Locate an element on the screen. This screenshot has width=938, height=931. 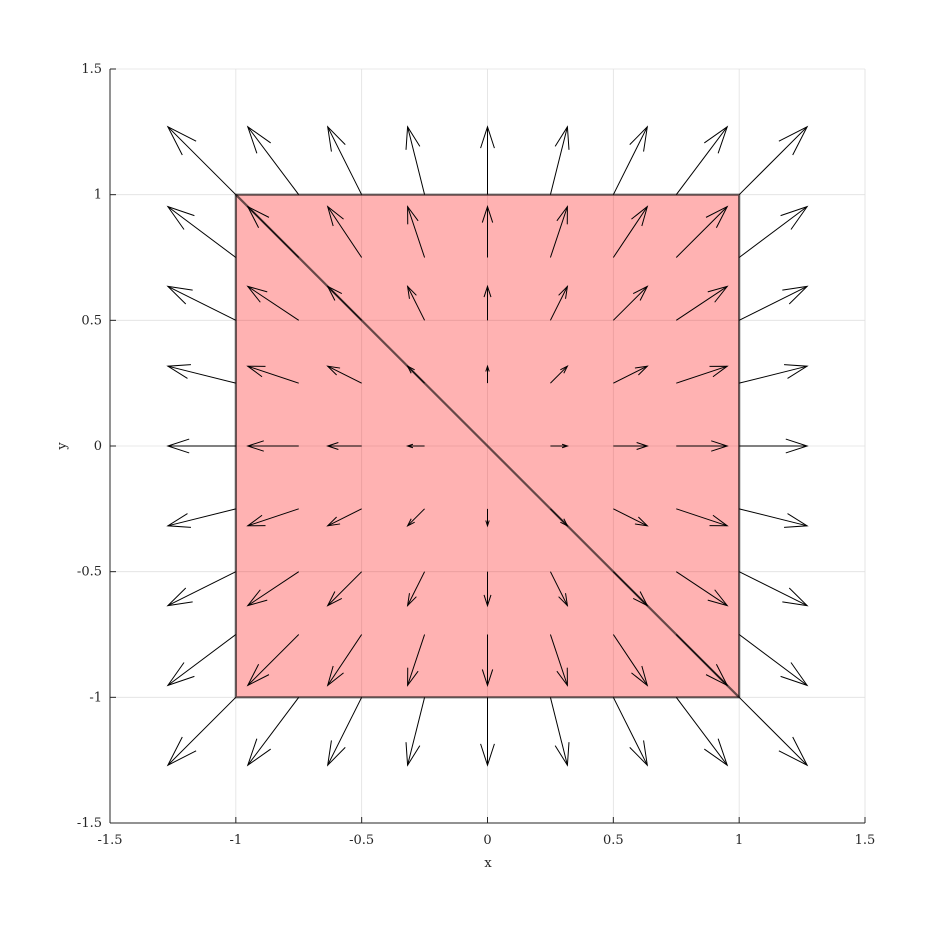
y-tick-label: 1 is located at coordinates (98, 195).